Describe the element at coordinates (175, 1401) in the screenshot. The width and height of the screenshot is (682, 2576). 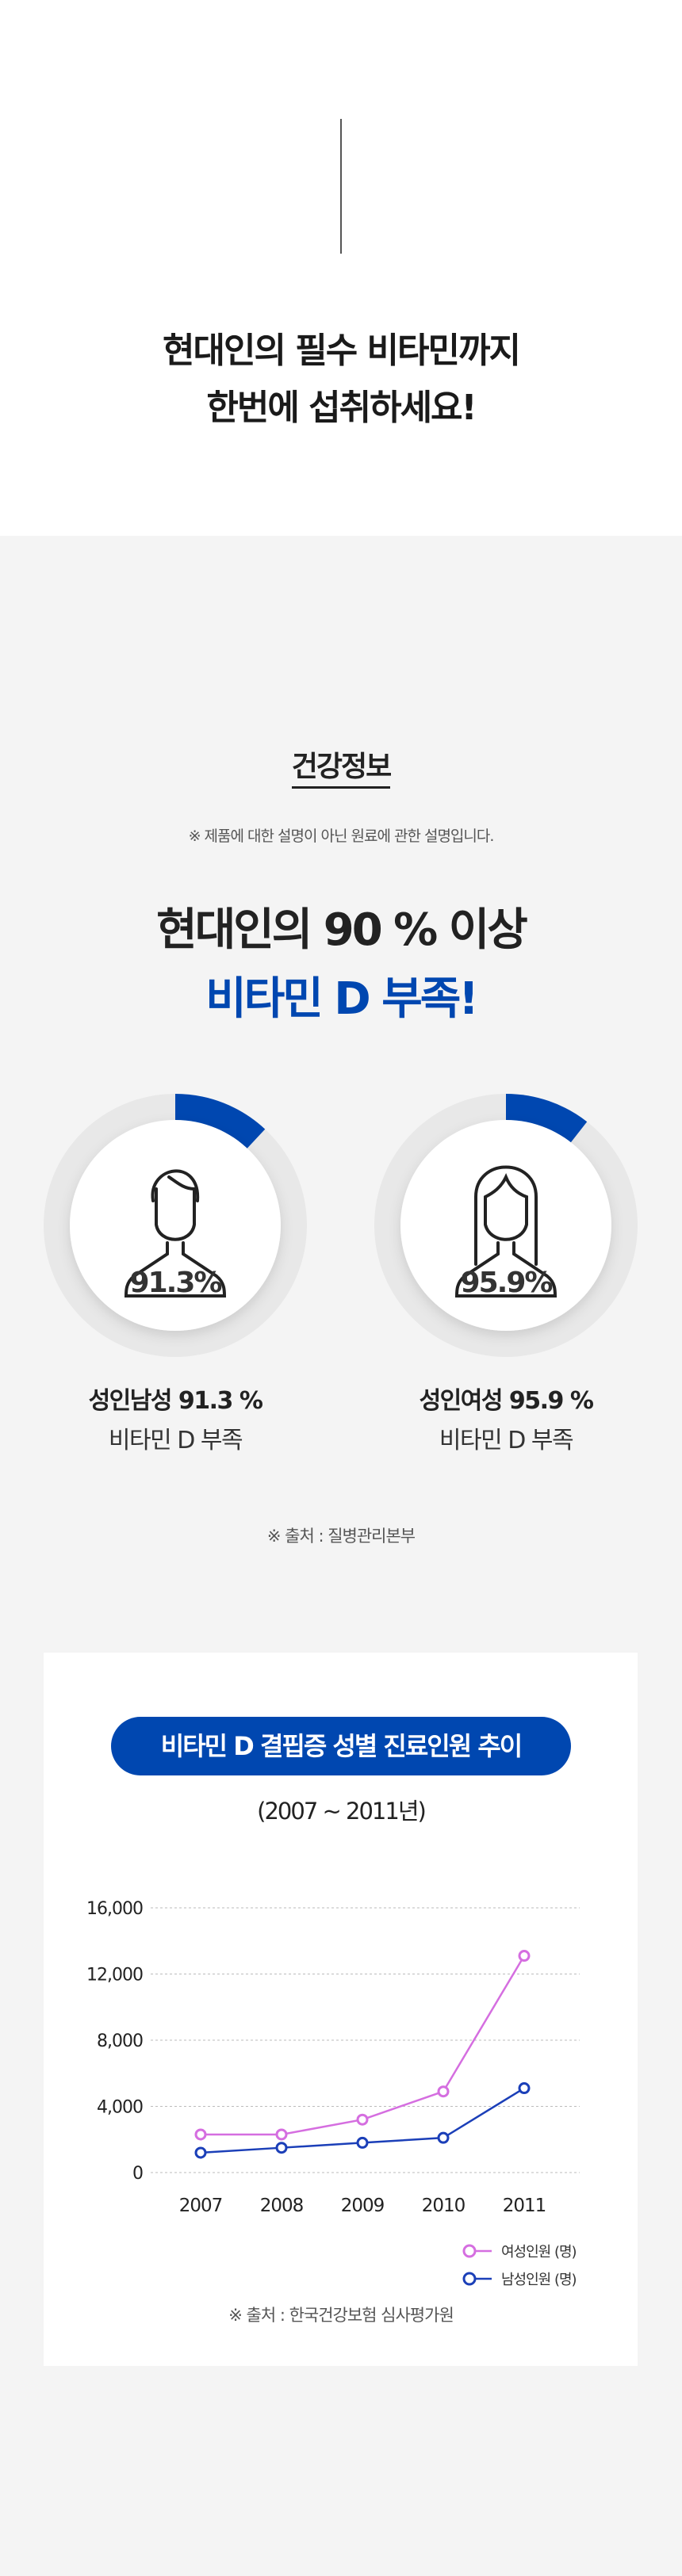
I see `male-label: 성인남성 91.3 %` at that location.